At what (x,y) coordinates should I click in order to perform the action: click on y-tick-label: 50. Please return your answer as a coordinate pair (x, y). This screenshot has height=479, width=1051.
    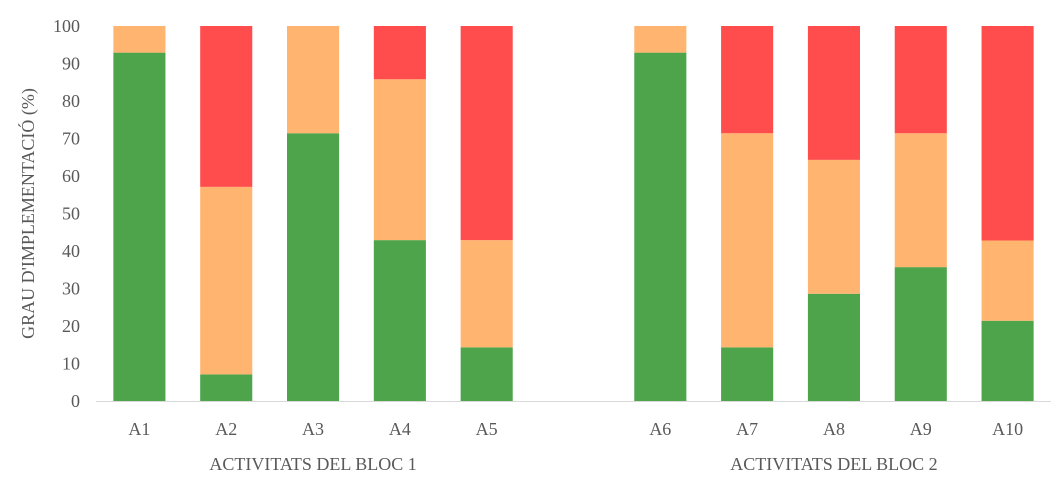
    Looking at the image, I should click on (71, 214).